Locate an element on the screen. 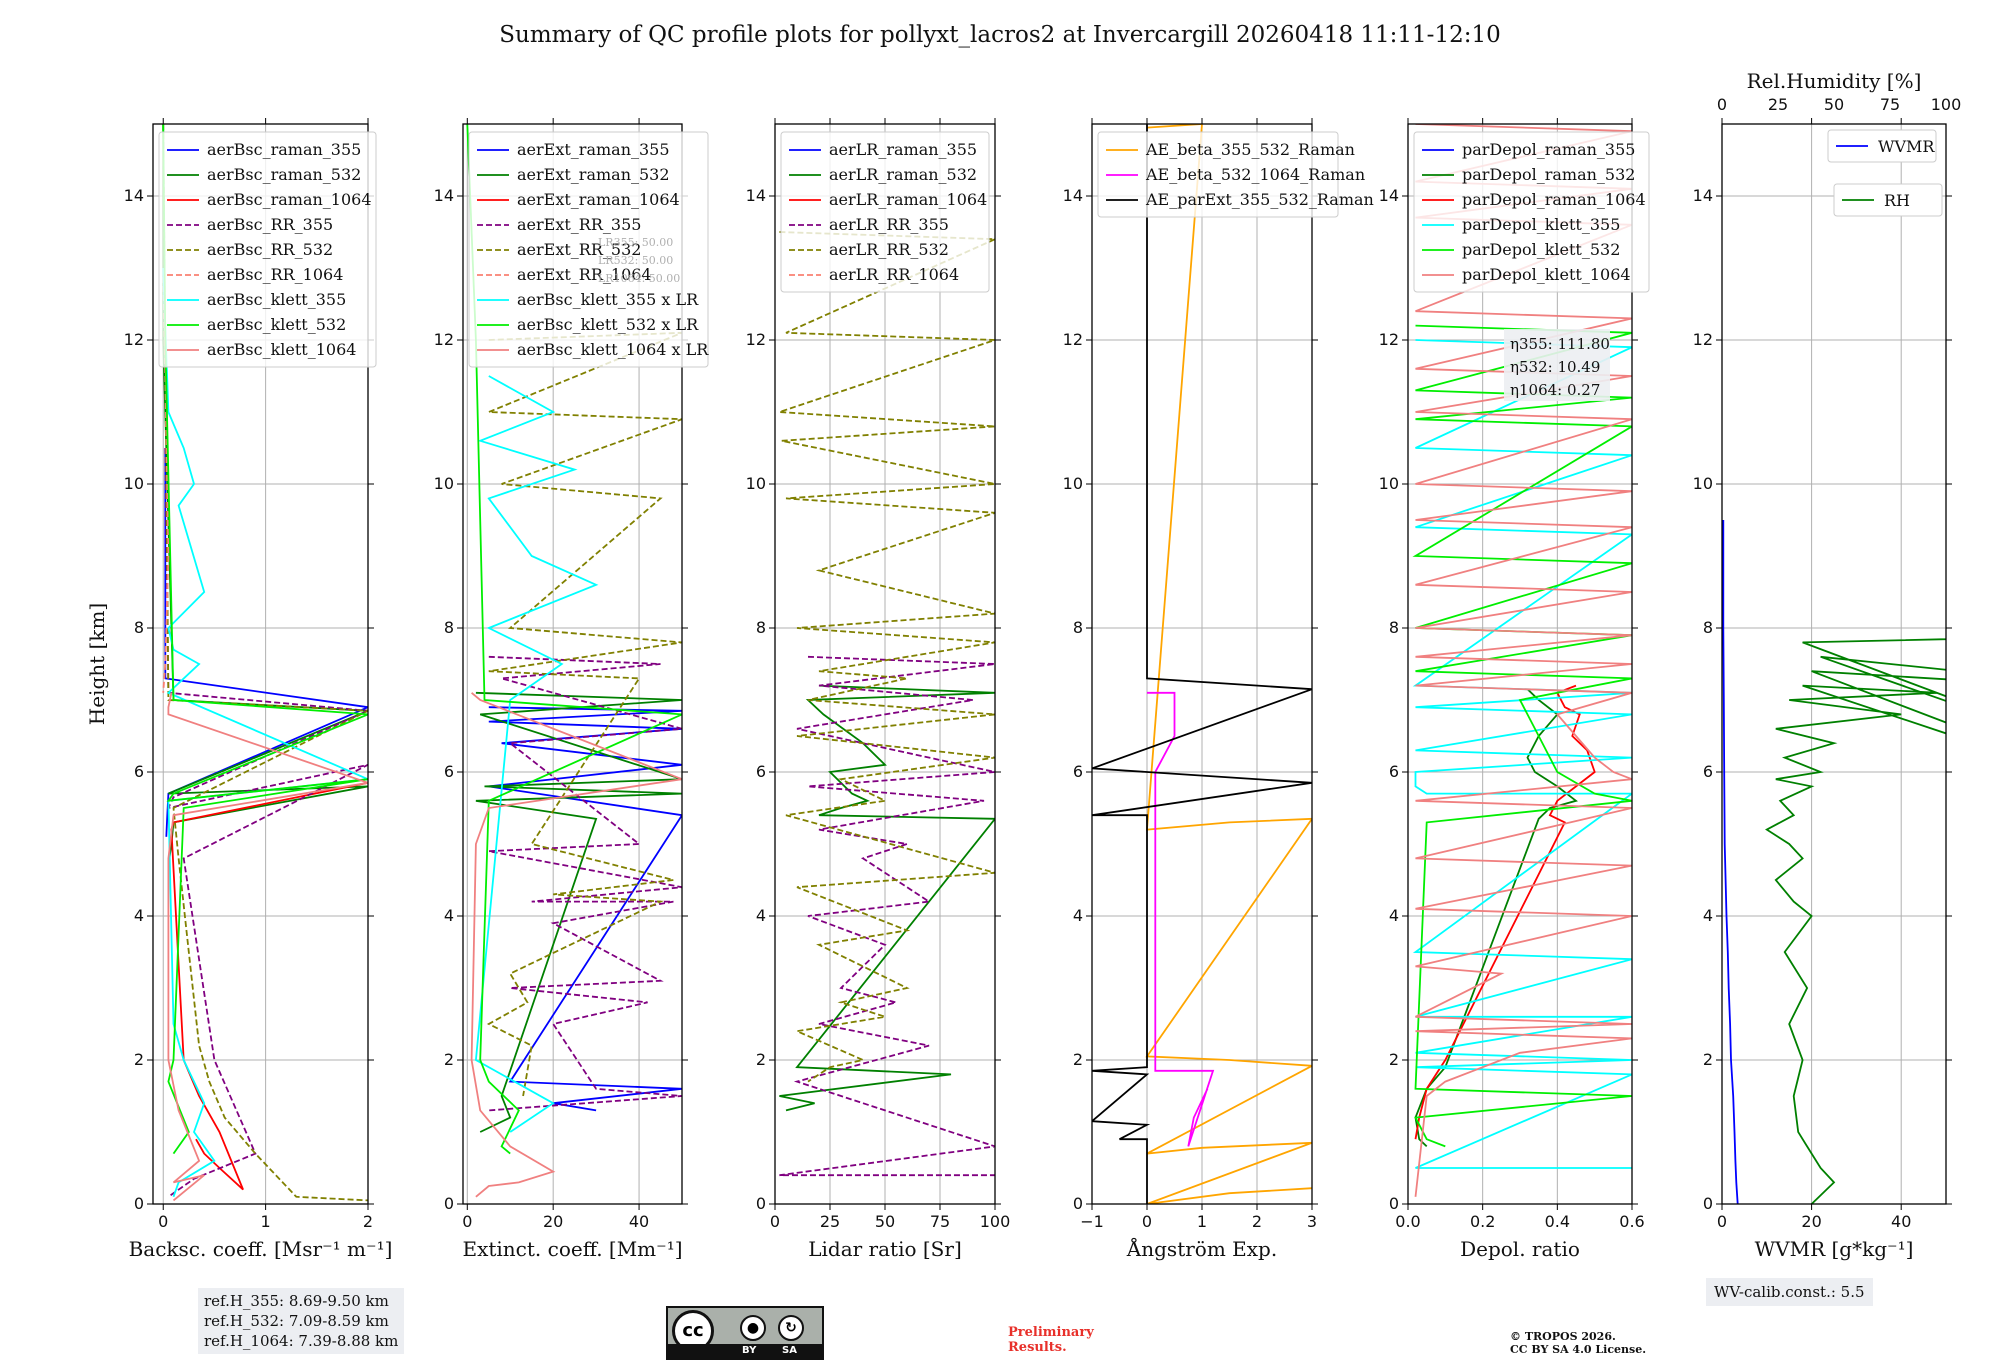  x-tick-label: 75 is located at coordinates (940, 1221).